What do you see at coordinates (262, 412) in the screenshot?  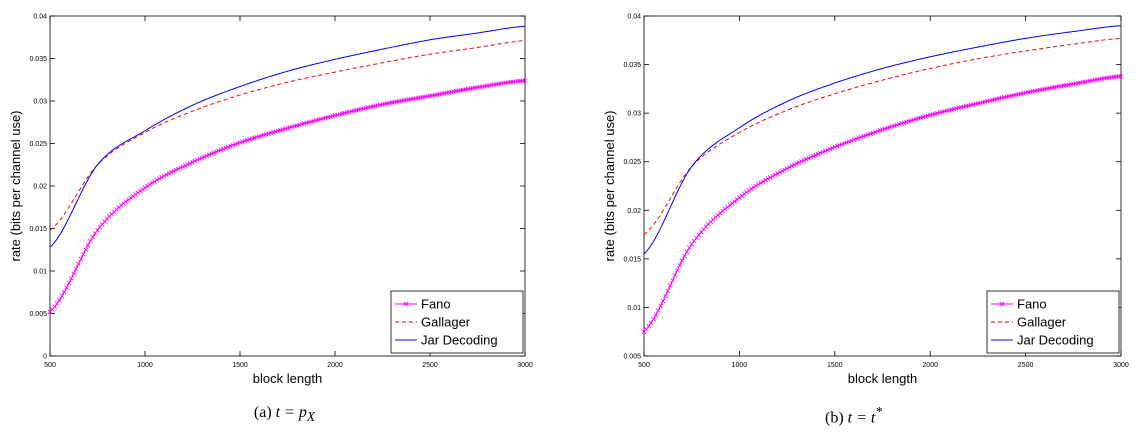 I see `caption-a-label: (a)` at bounding box center [262, 412].